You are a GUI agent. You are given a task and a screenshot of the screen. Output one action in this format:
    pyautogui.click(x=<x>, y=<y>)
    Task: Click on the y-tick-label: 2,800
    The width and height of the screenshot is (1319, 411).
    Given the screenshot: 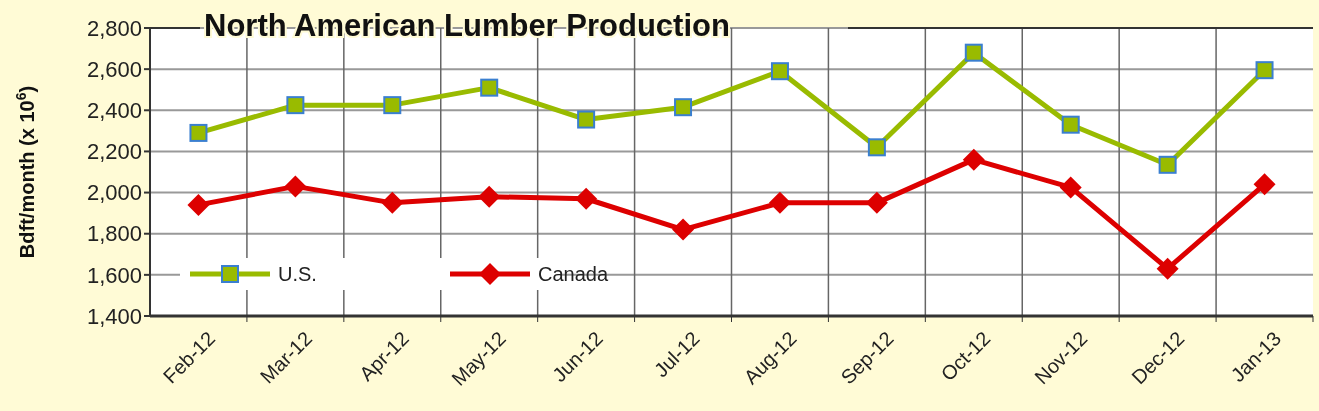 What is the action you would take?
    pyautogui.click(x=114, y=28)
    